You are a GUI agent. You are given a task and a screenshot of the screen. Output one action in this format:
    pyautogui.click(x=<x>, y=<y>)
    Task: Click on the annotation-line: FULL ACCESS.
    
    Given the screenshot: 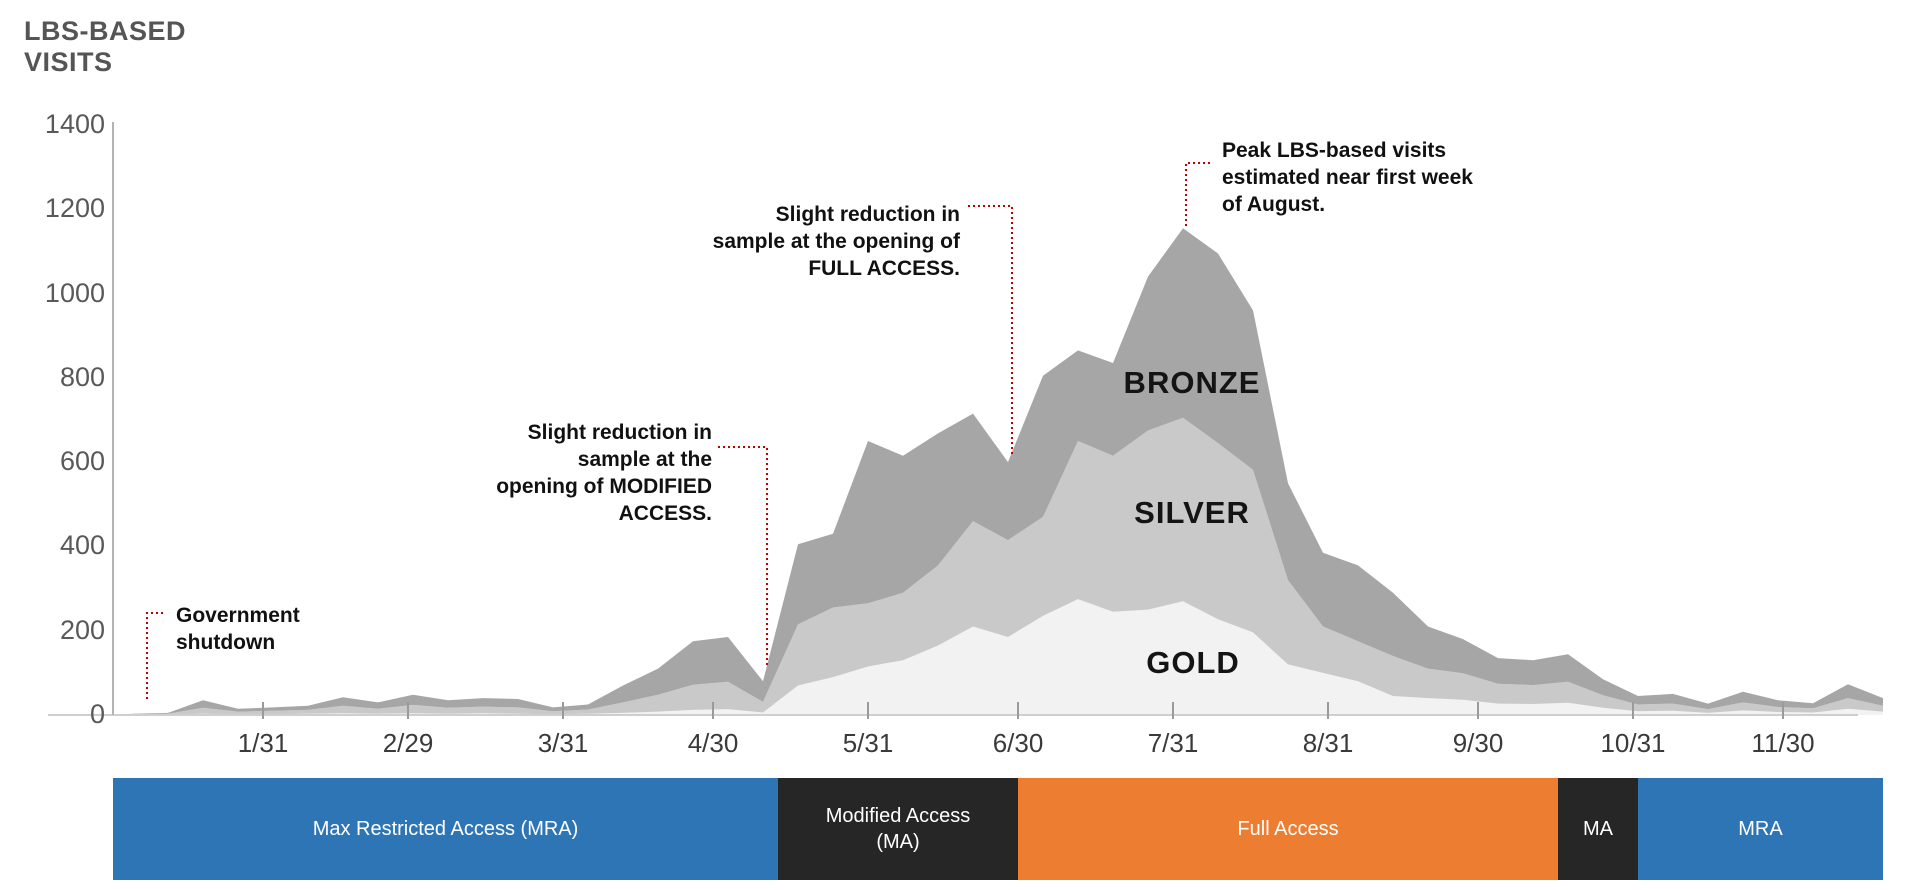 What is the action you would take?
    pyautogui.click(x=884, y=268)
    